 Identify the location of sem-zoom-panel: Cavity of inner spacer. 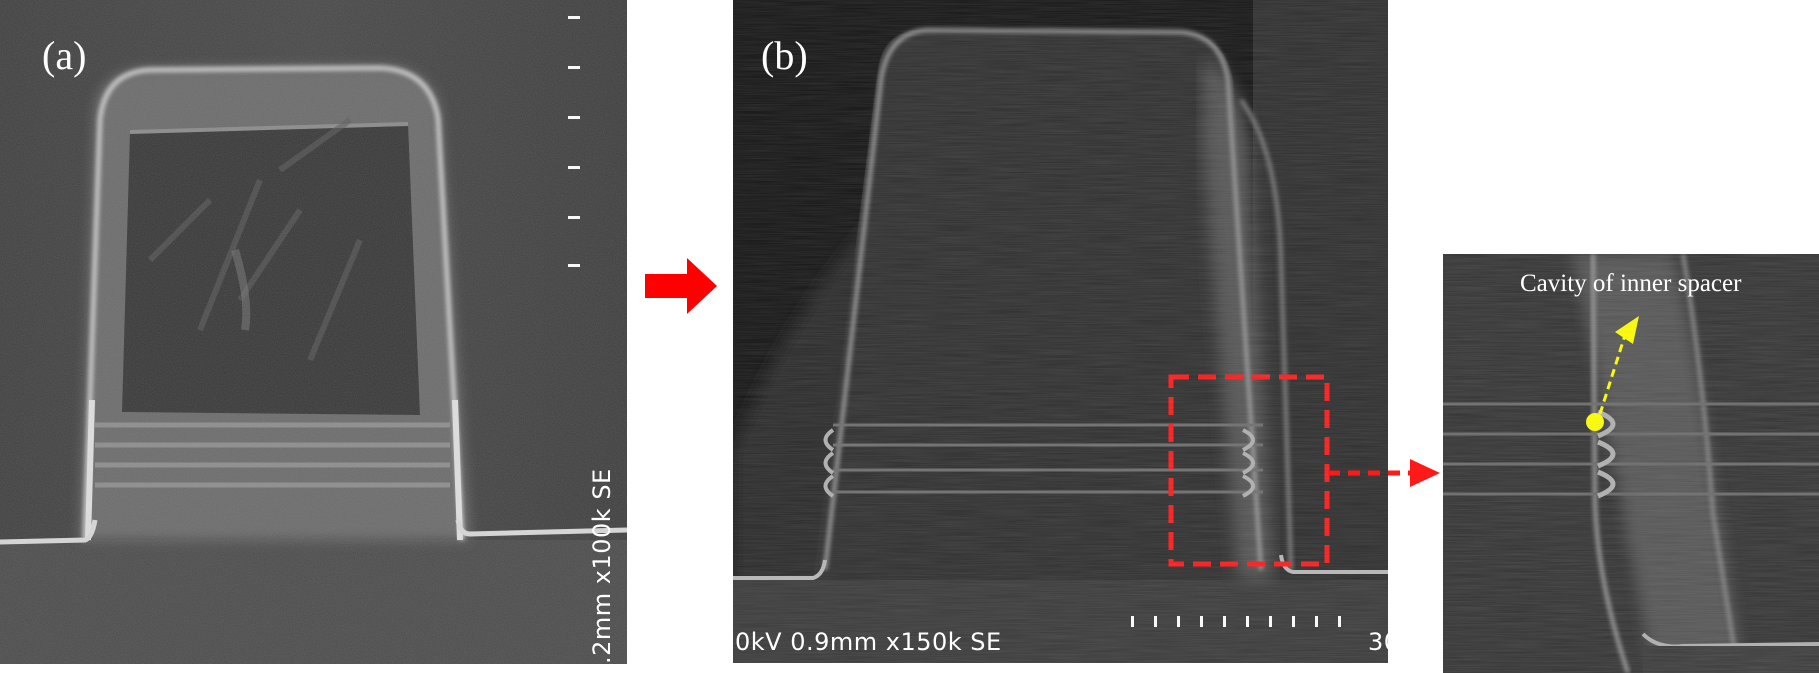
(1631, 463).